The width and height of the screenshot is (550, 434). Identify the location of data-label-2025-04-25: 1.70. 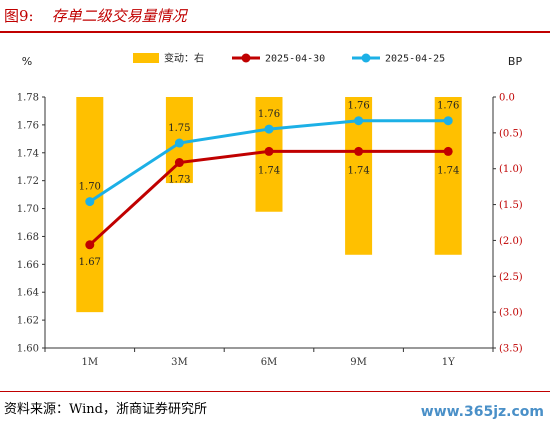
(90, 187).